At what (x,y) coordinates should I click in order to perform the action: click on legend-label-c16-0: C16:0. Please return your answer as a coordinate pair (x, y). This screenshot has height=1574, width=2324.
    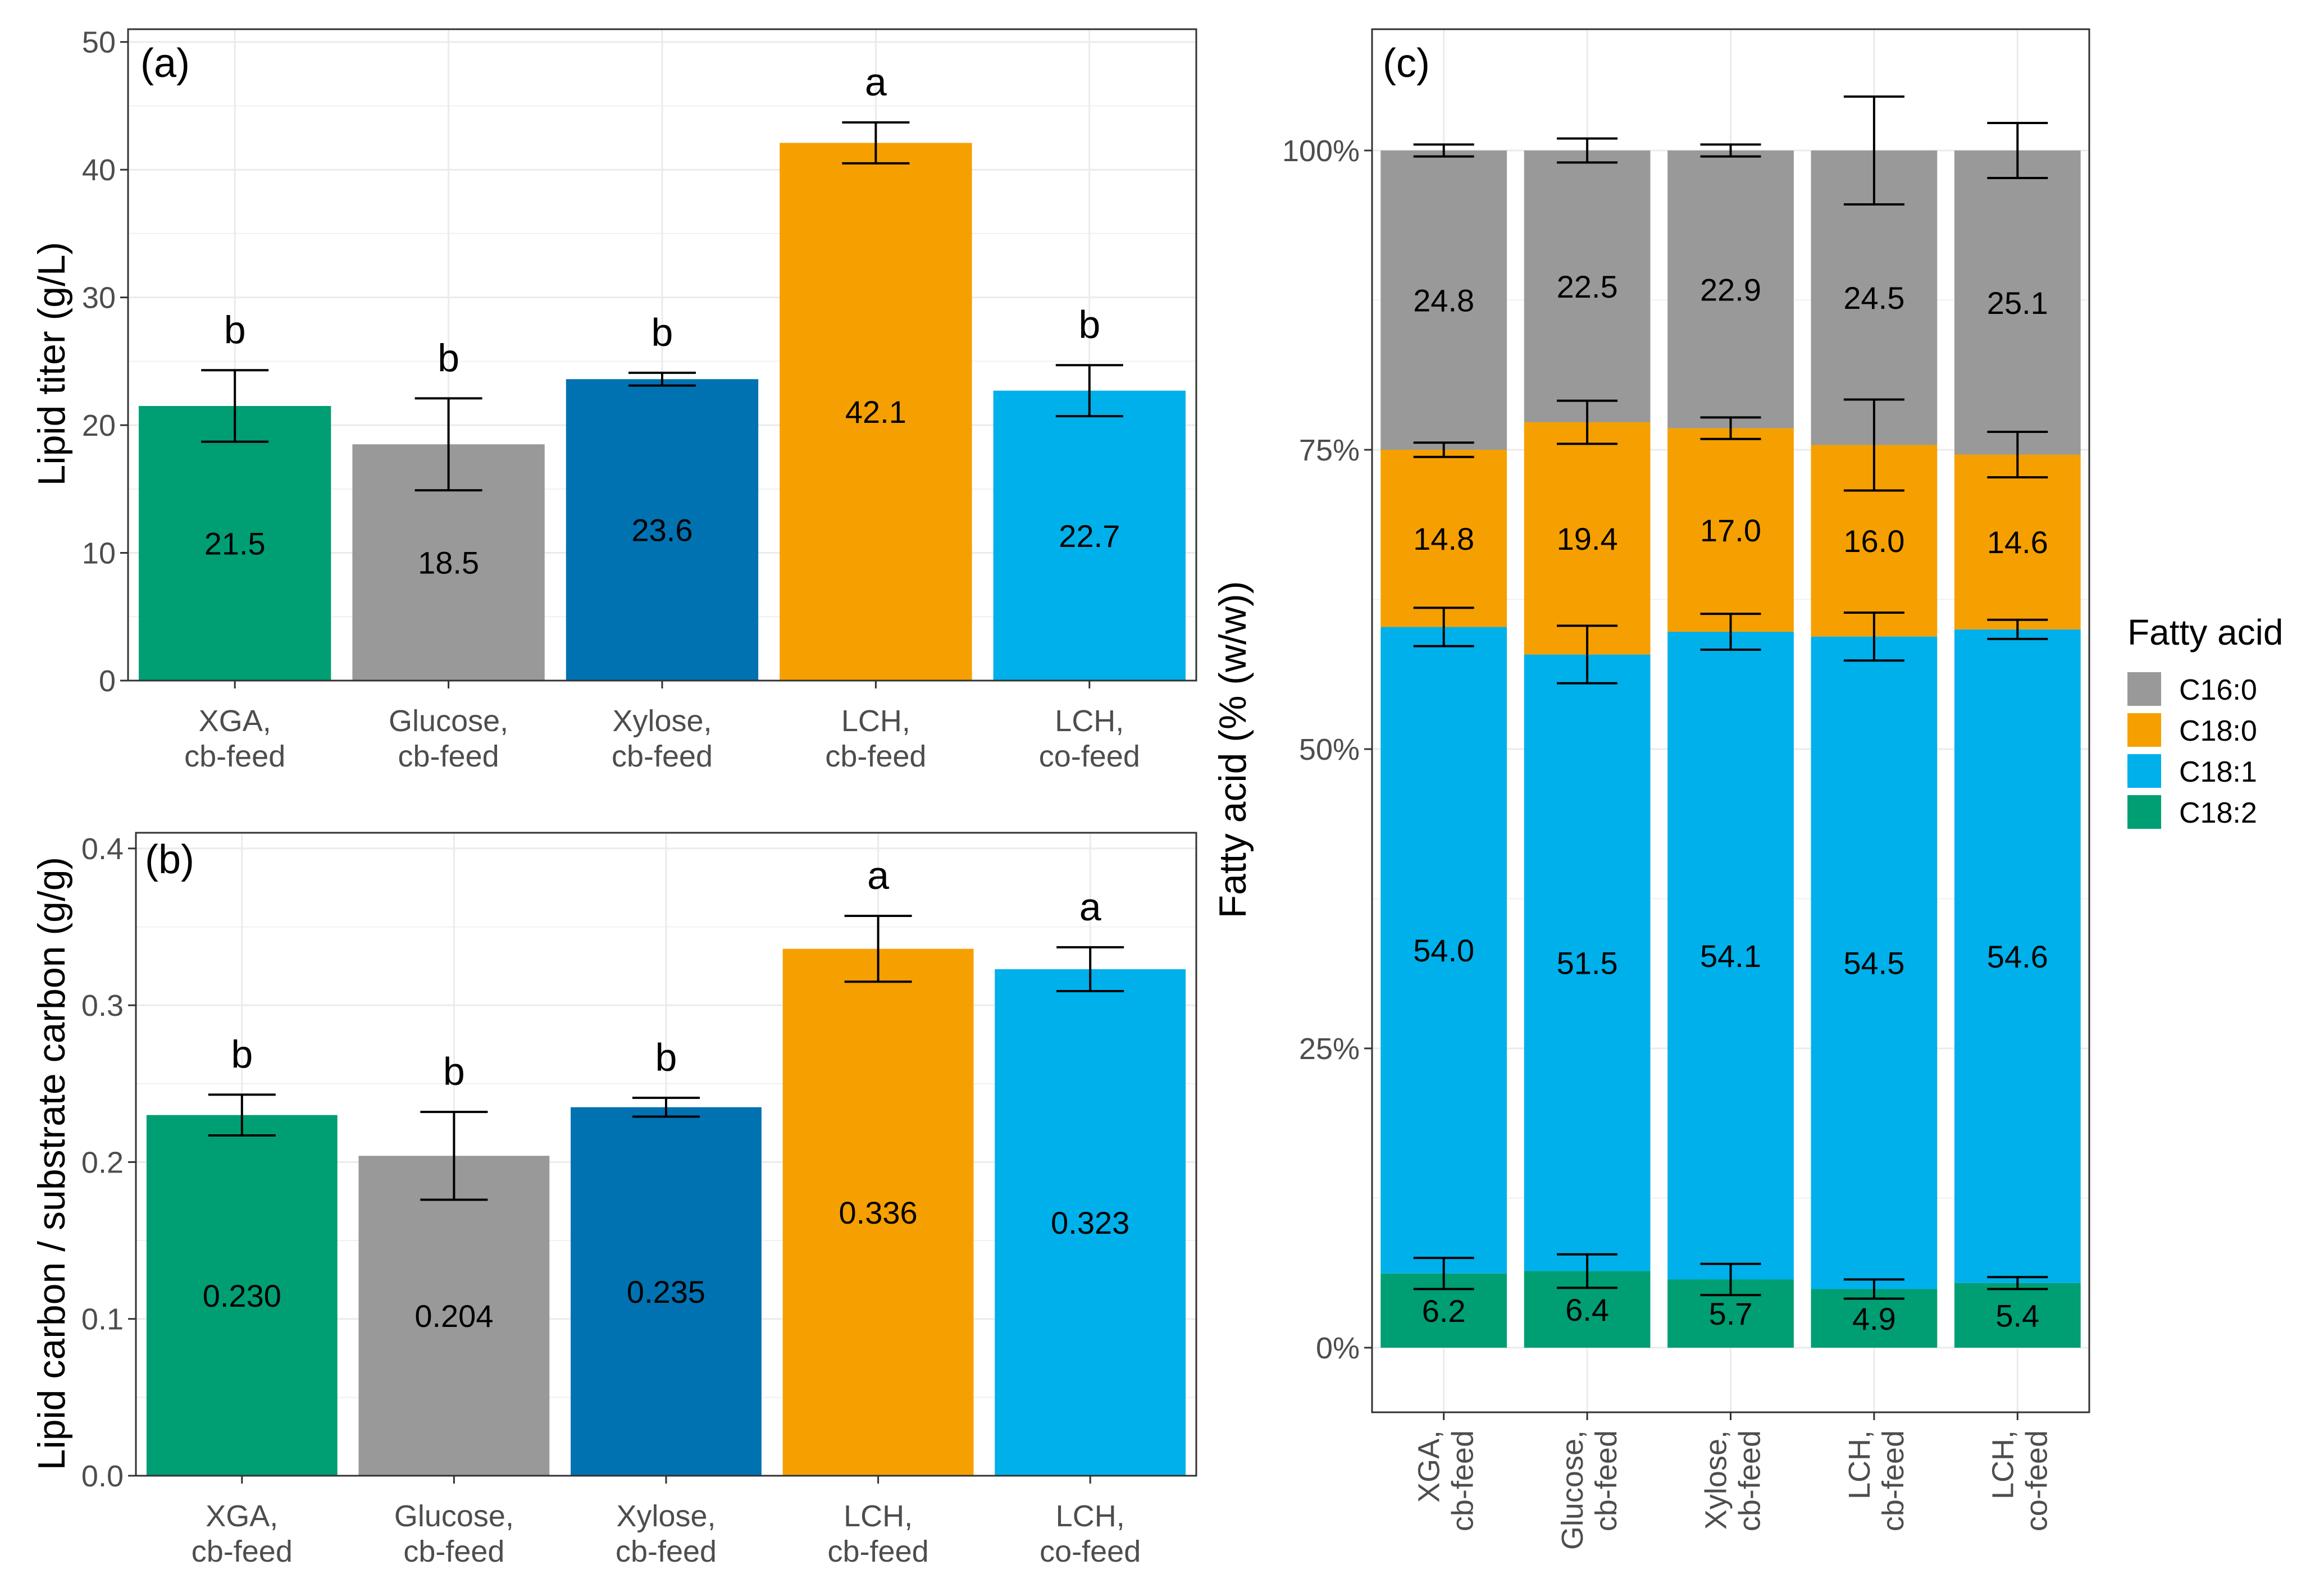
    Looking at the image, I should click on (2218, 690).